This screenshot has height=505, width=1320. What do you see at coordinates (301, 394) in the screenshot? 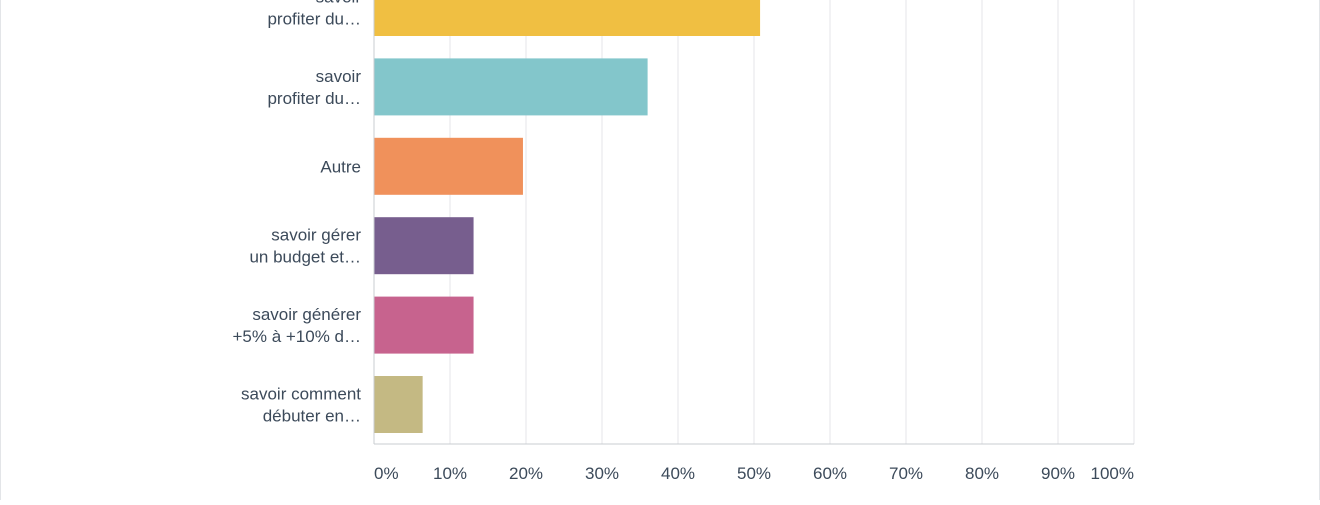
I see `category-label: savoir comment` at bounding box center [301, 394].